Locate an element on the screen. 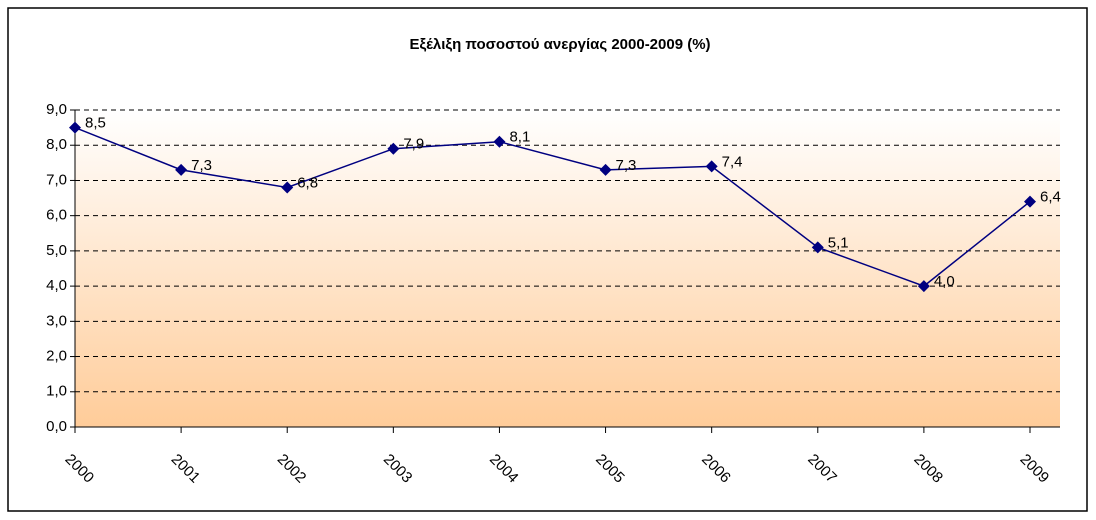 This screenshot has height=520, width=1096. data-label: 6,4 is located at coordinates (1050, 197).